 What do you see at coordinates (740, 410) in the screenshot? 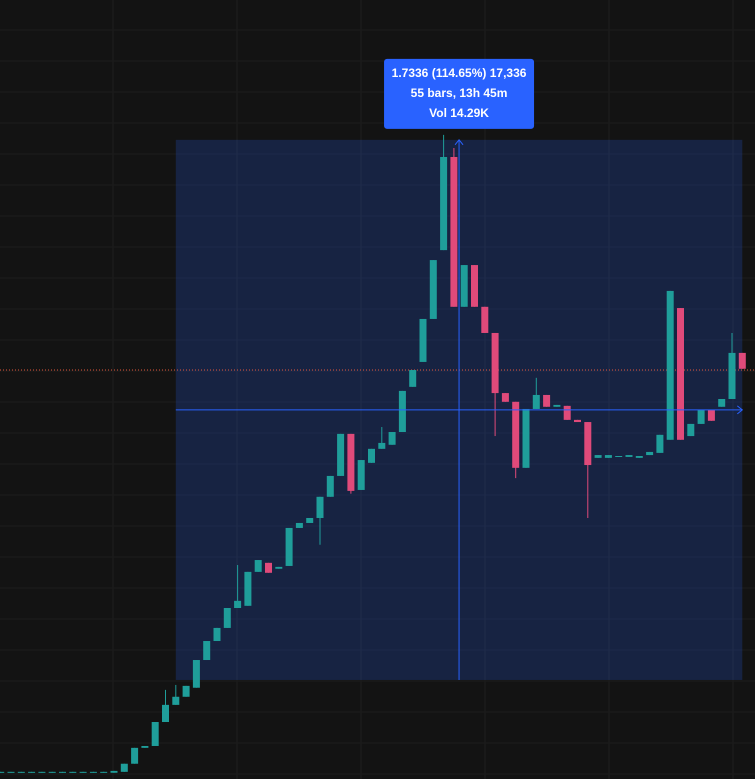
I see `measure-arrow-right` at bounding box center [740, 410].